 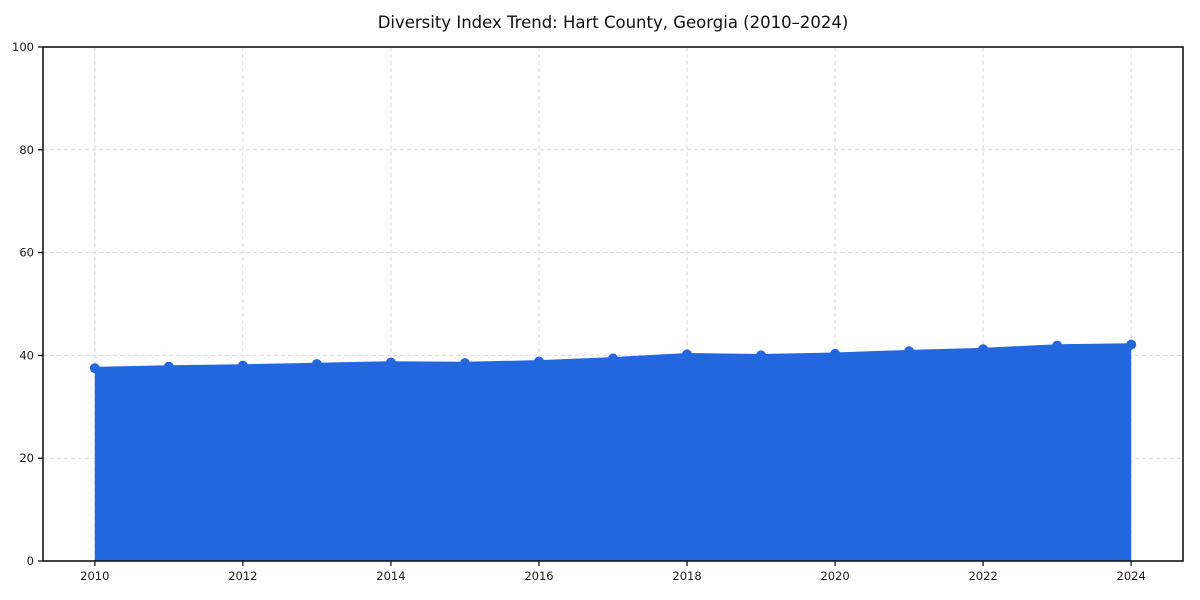 What do you see at coordinates (30, 561) in the screenshot?
I see `y-tick-label-0: 0` at bounding box center [30, 561].